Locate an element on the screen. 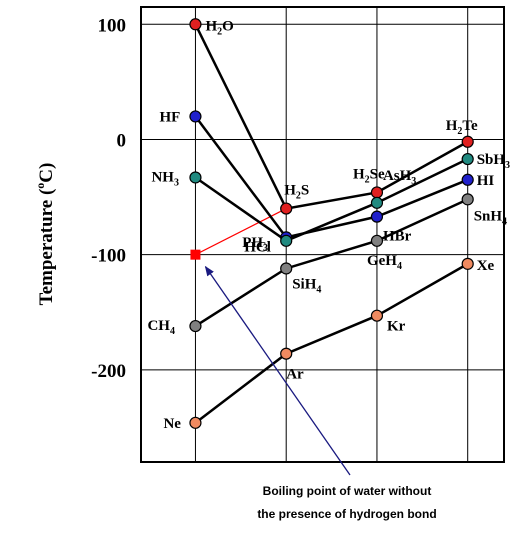 The image size is (519, 541). annotation-arrow is located at coordinates (277, 370).